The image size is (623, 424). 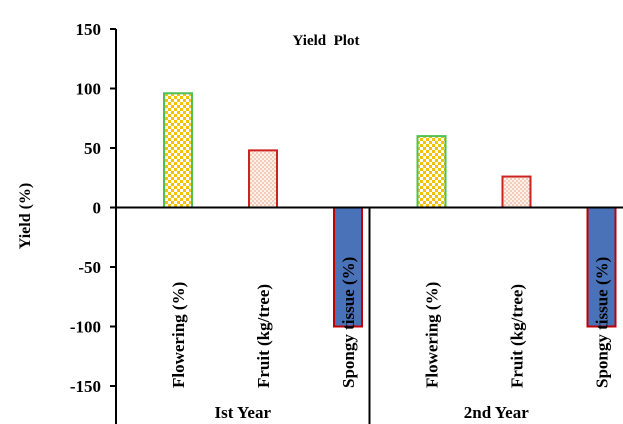 I want to click on y-tick-label: 100, so click(x=89, y=89).